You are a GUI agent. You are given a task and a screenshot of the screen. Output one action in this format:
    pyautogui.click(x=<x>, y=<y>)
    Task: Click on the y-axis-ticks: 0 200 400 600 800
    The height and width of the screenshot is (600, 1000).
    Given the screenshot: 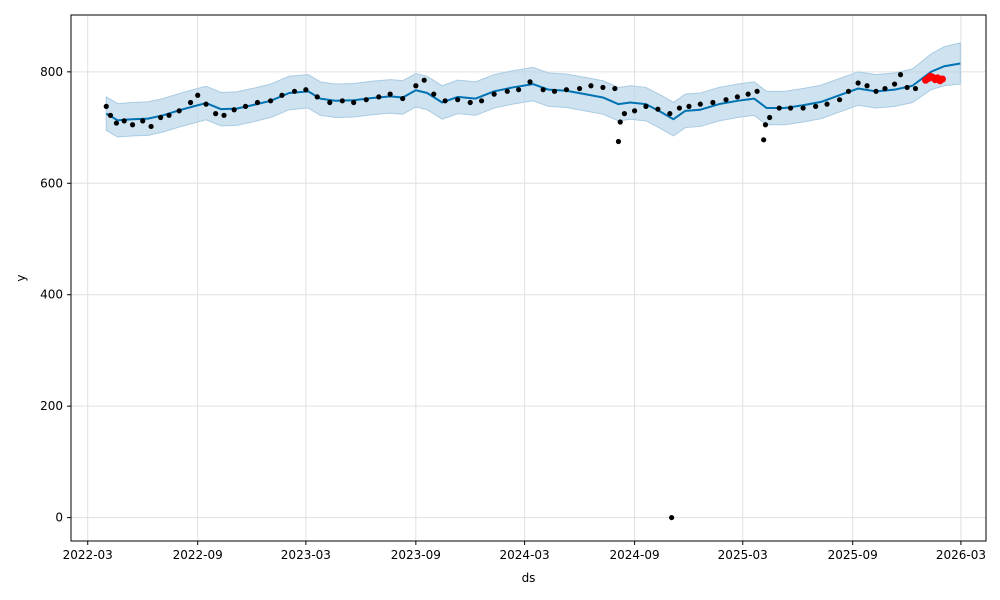 What is the action you would take?
    pyautogui.click(x=55, y=295)
    